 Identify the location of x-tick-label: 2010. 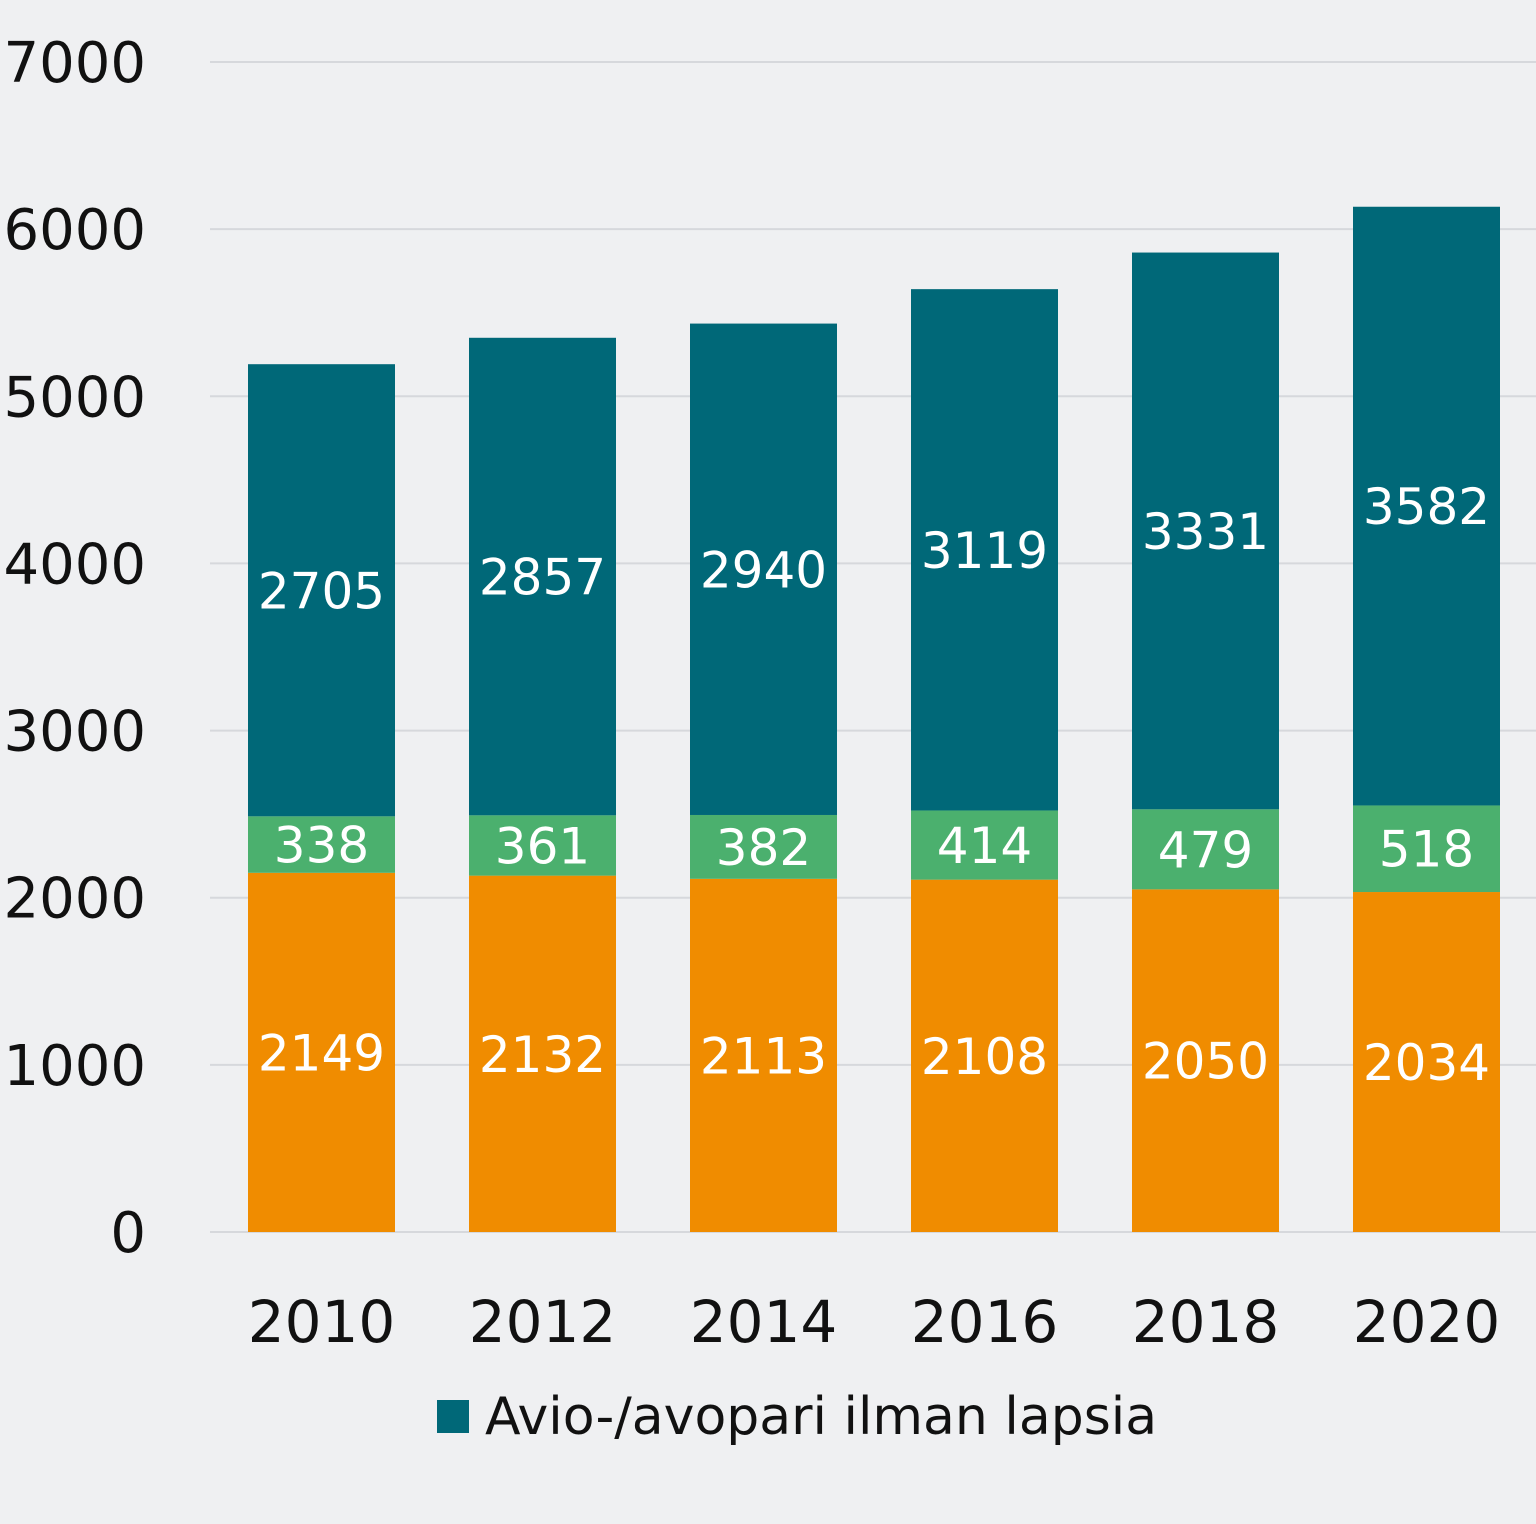
(322, 1322).